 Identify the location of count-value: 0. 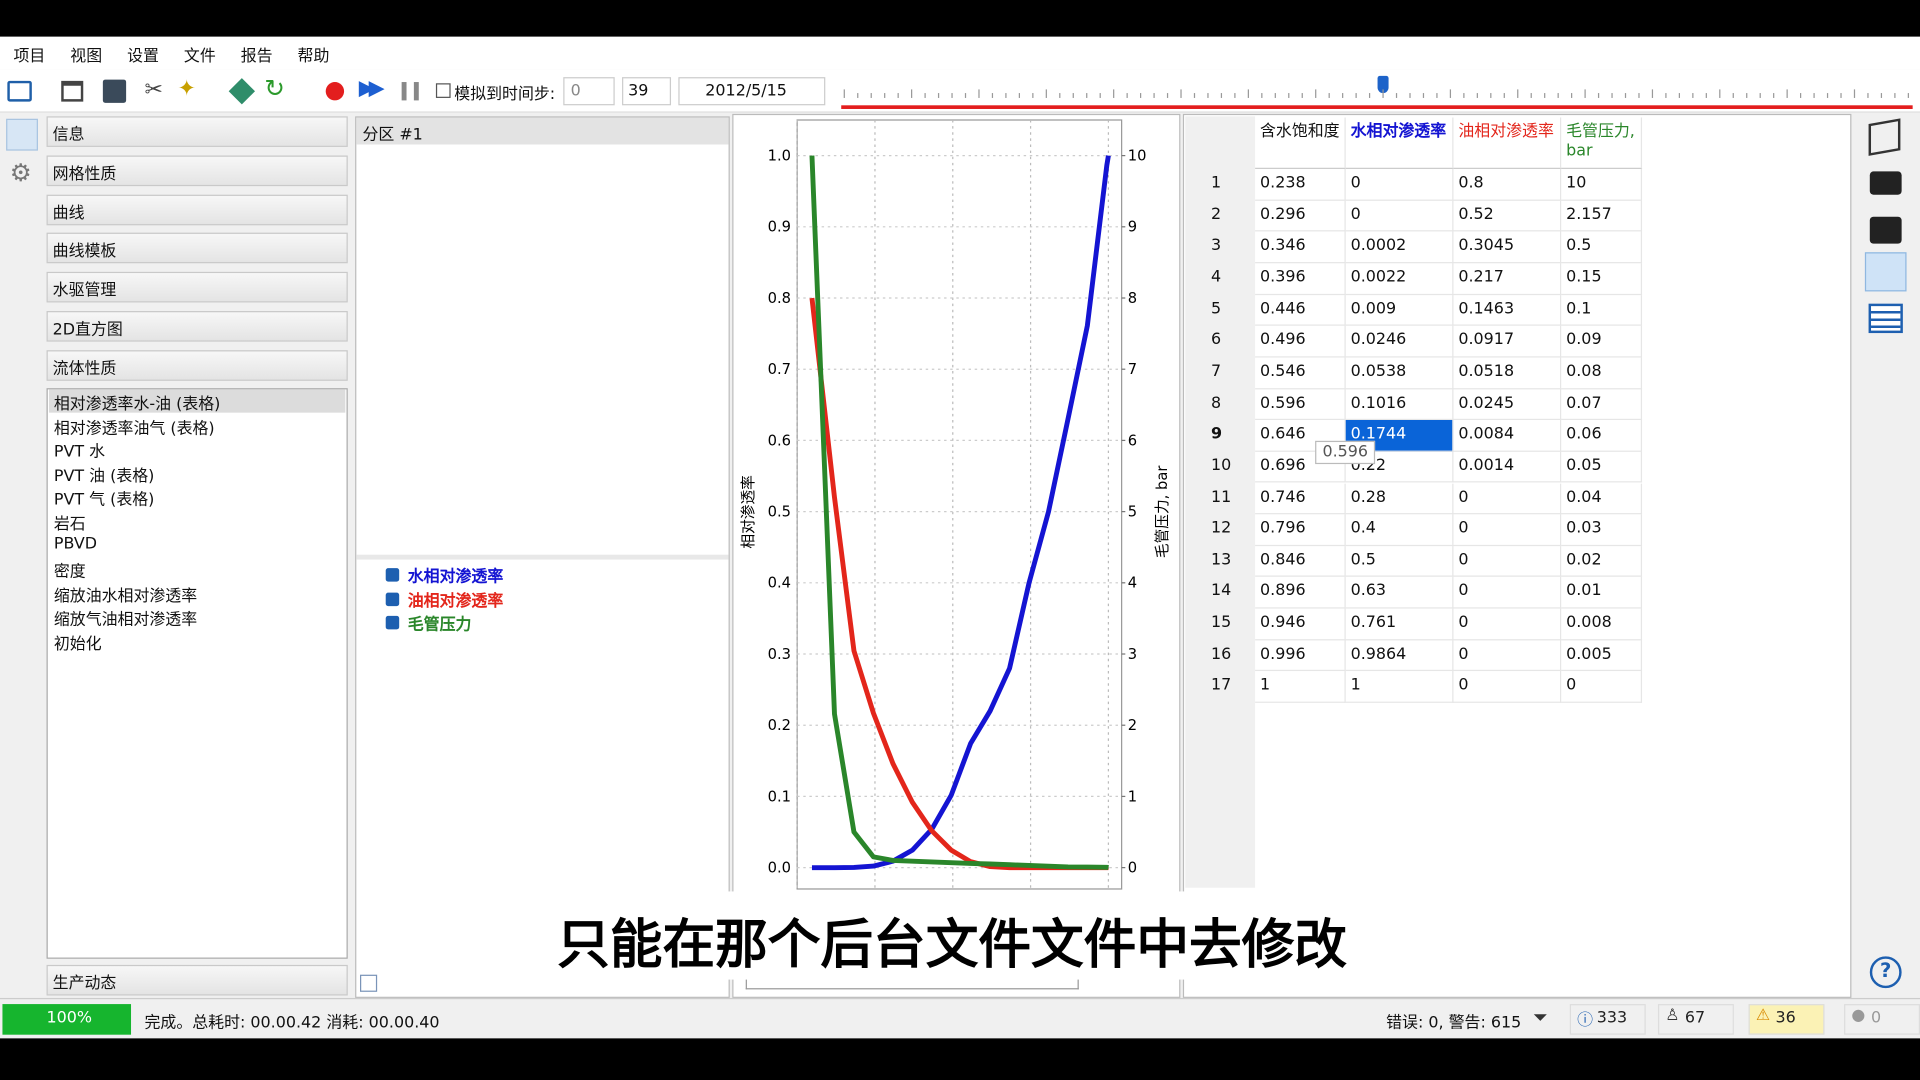
(1876, 1018).